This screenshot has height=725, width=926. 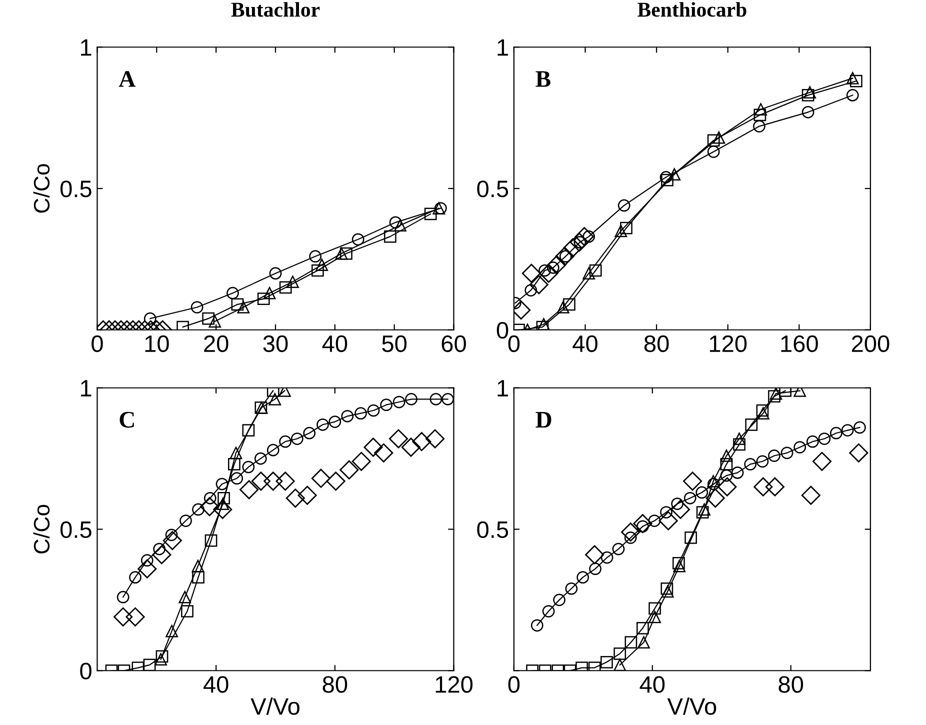 What do you see at coordinates (544, 420) in the screenshot?
I see `annotation: D` at bounding box center [544, 420].